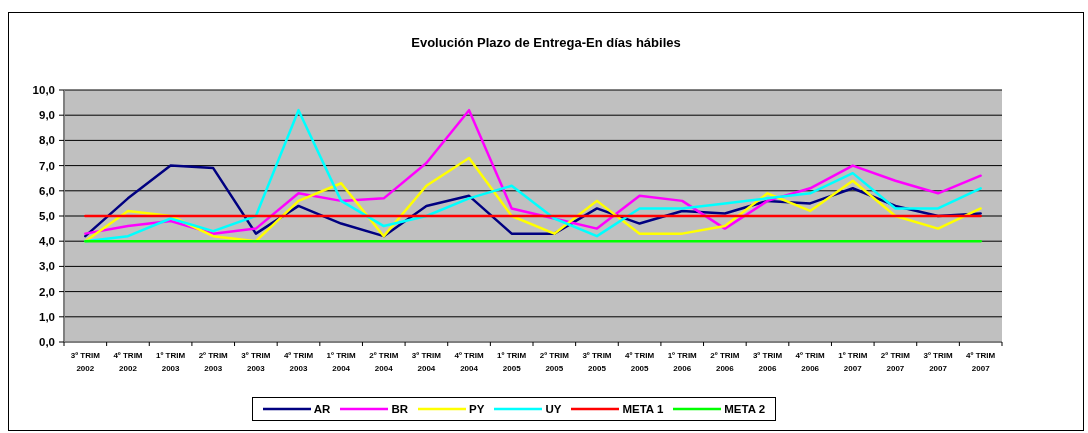  What do you see at coordinates (682, 362) in the screenshot?
I see `x-tick-label: 1º TRIM 2006` at bounding box center [682, 362].